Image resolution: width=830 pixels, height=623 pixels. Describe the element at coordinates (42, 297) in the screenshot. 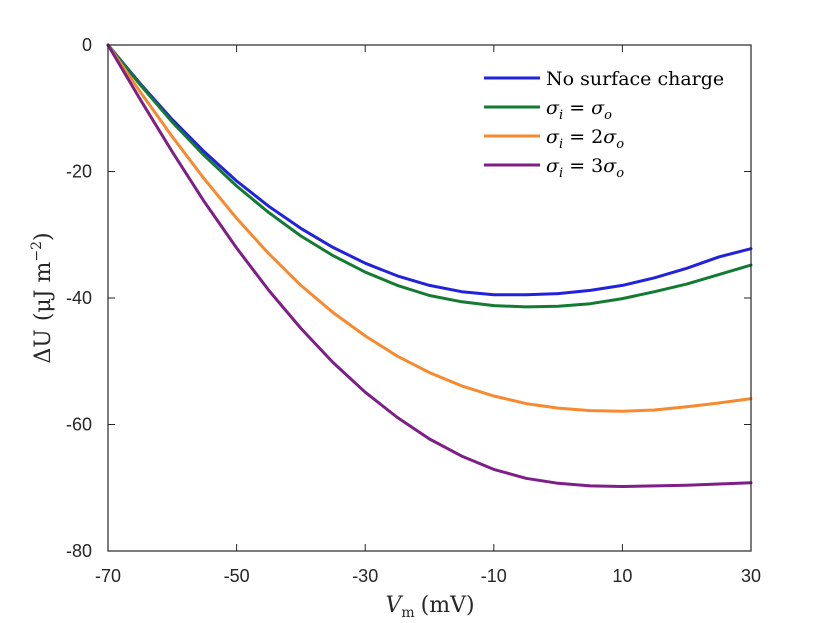

I see `y-axis-label: ΔU(μJ m−2)` at that location.